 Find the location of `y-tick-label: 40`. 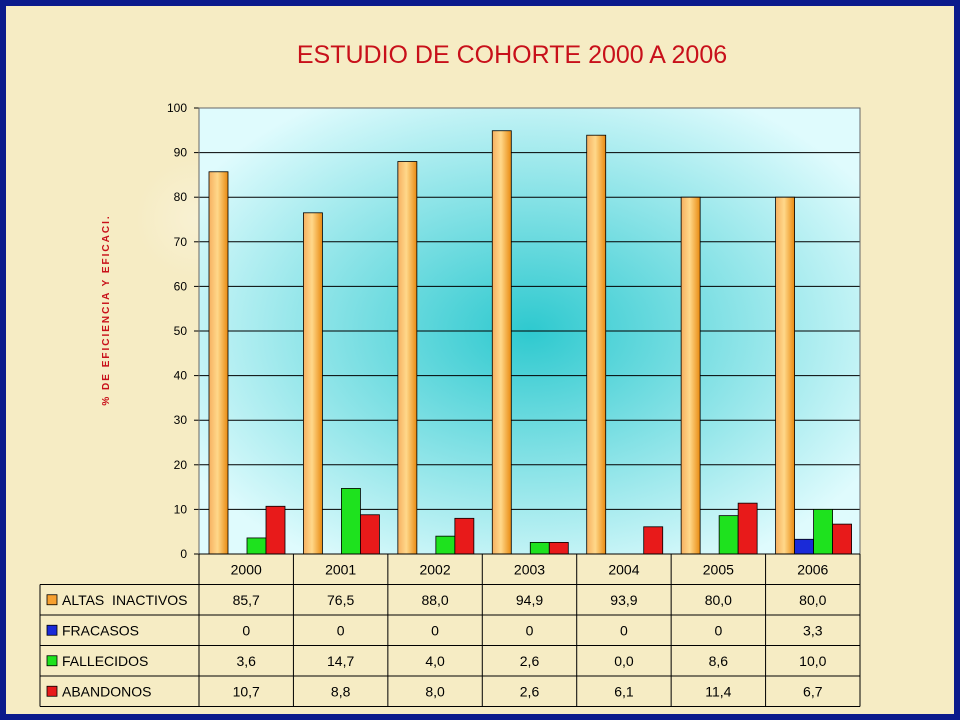

y-tick-label: 40 is located at coordinates (181, 376).